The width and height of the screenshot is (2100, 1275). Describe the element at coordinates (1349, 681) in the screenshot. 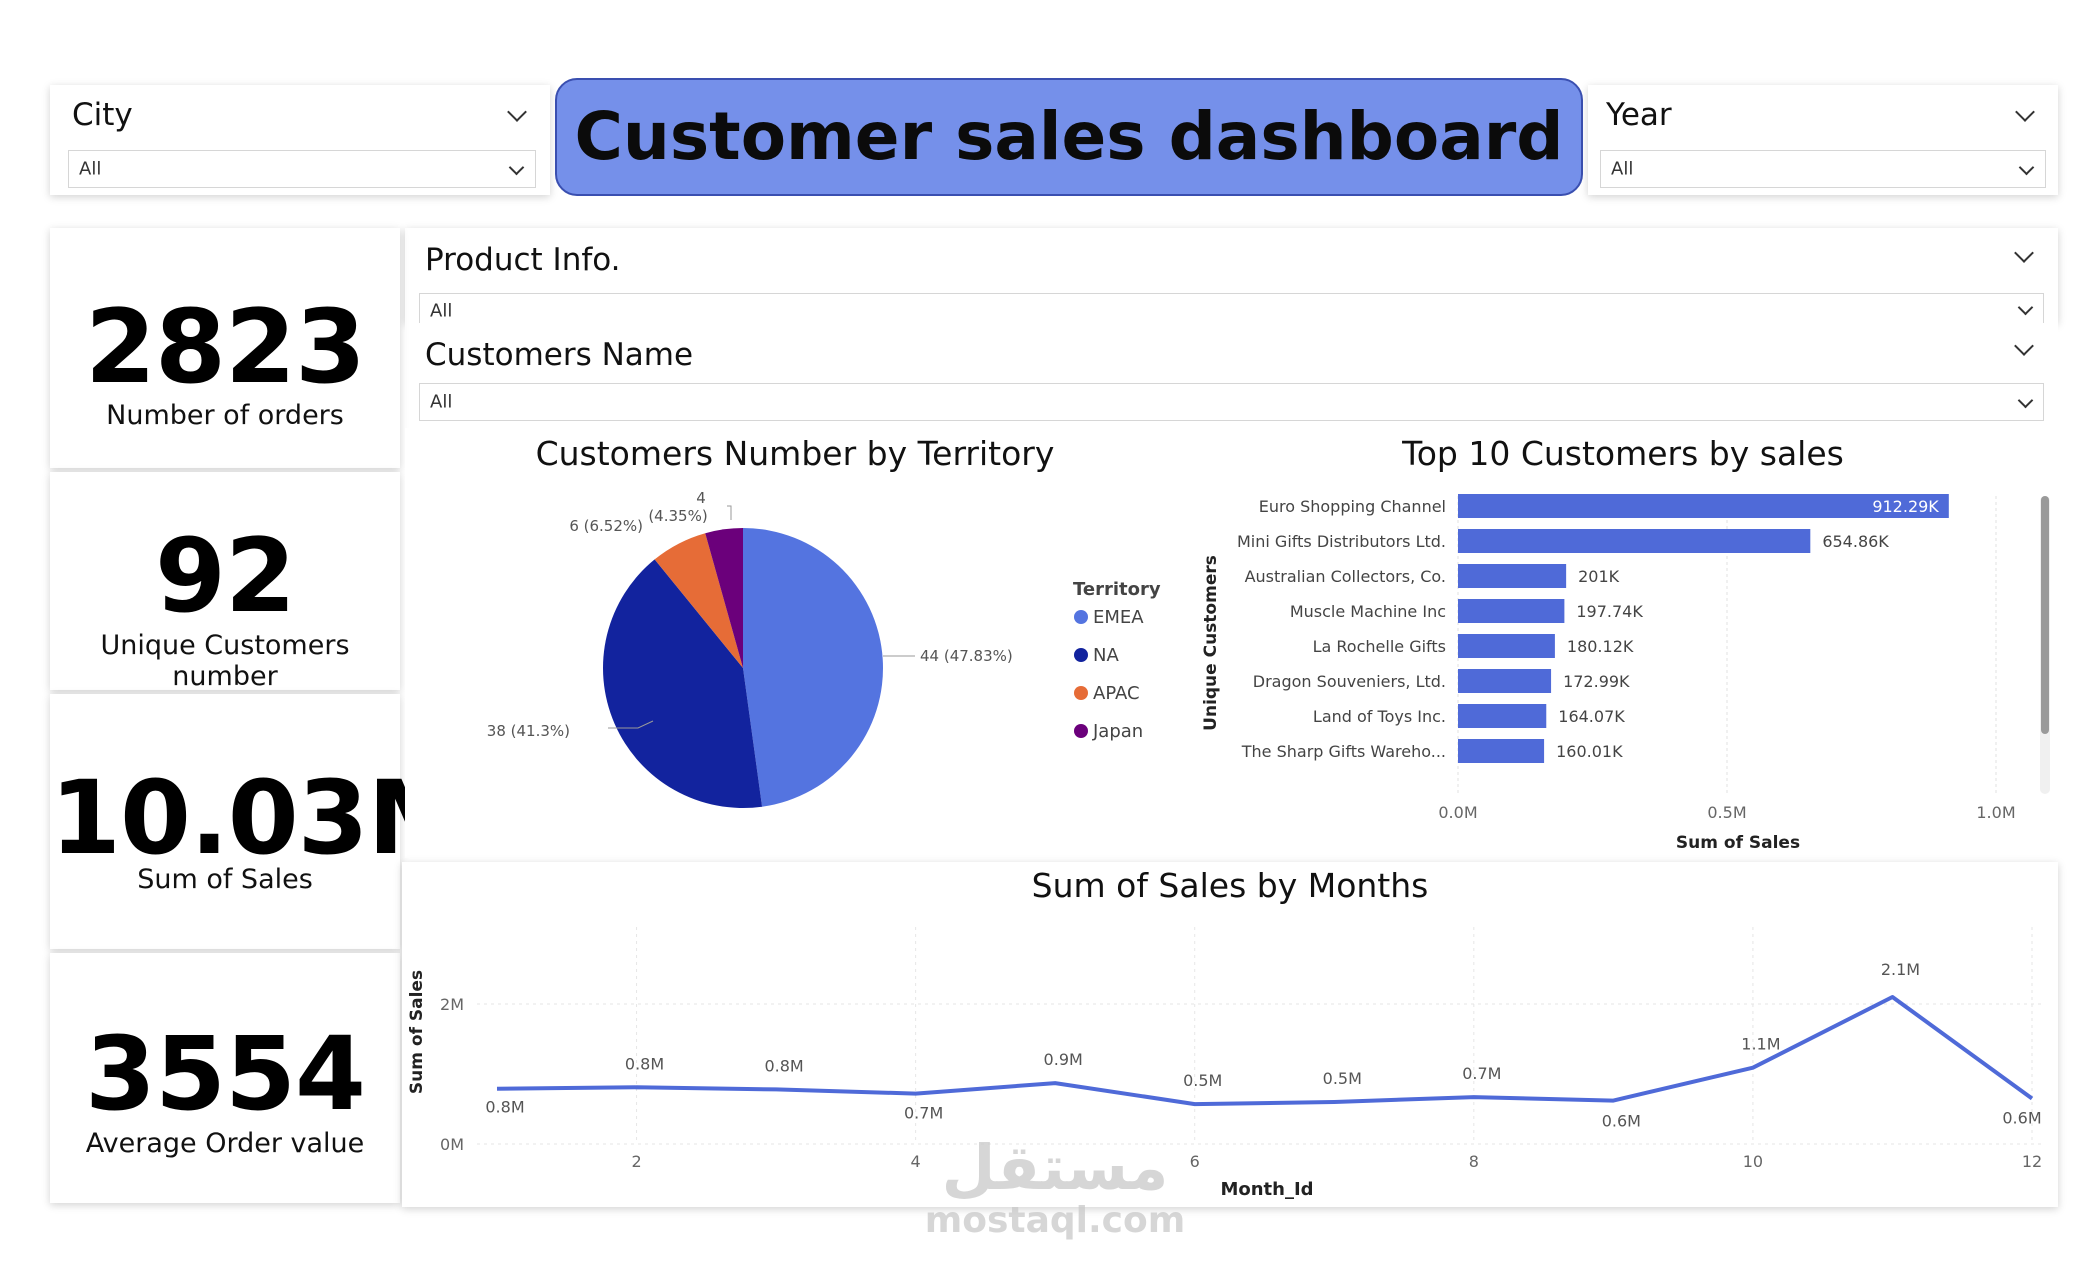

I see `y-tick-label: Dragon Souveniers, Ltd.` at that location.